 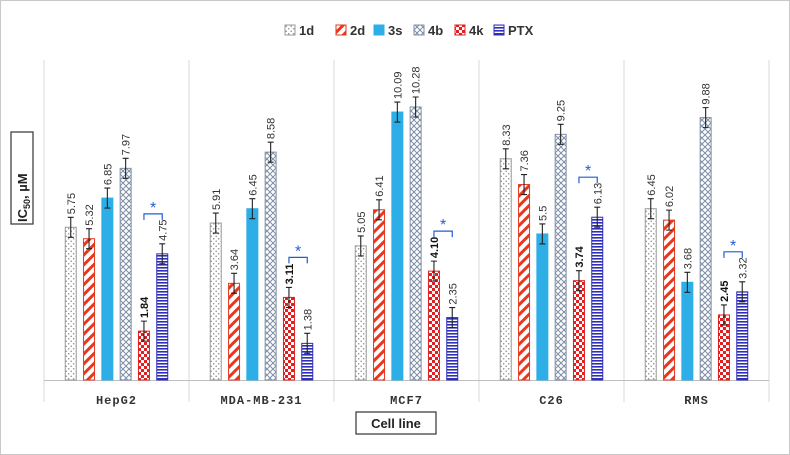 I want to click on bar-rms-3s, so click(x=687, y=331).